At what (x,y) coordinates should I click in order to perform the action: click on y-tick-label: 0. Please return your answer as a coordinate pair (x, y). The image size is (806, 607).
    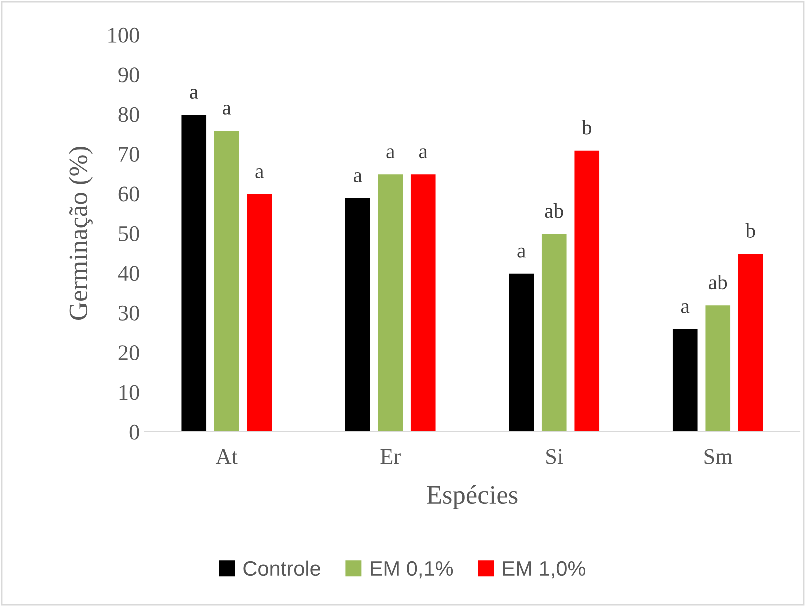
    Looking at the image, I should click on (135, 432).